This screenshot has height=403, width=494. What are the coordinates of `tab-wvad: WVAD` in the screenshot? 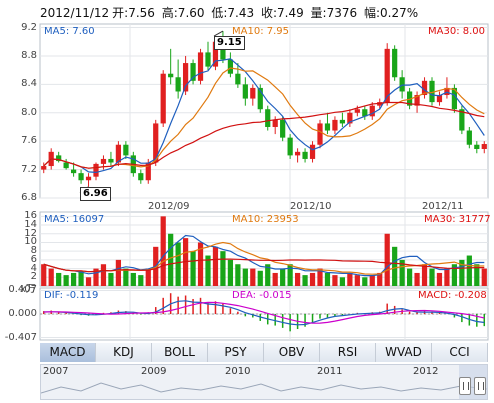 It's located at (404, 352).